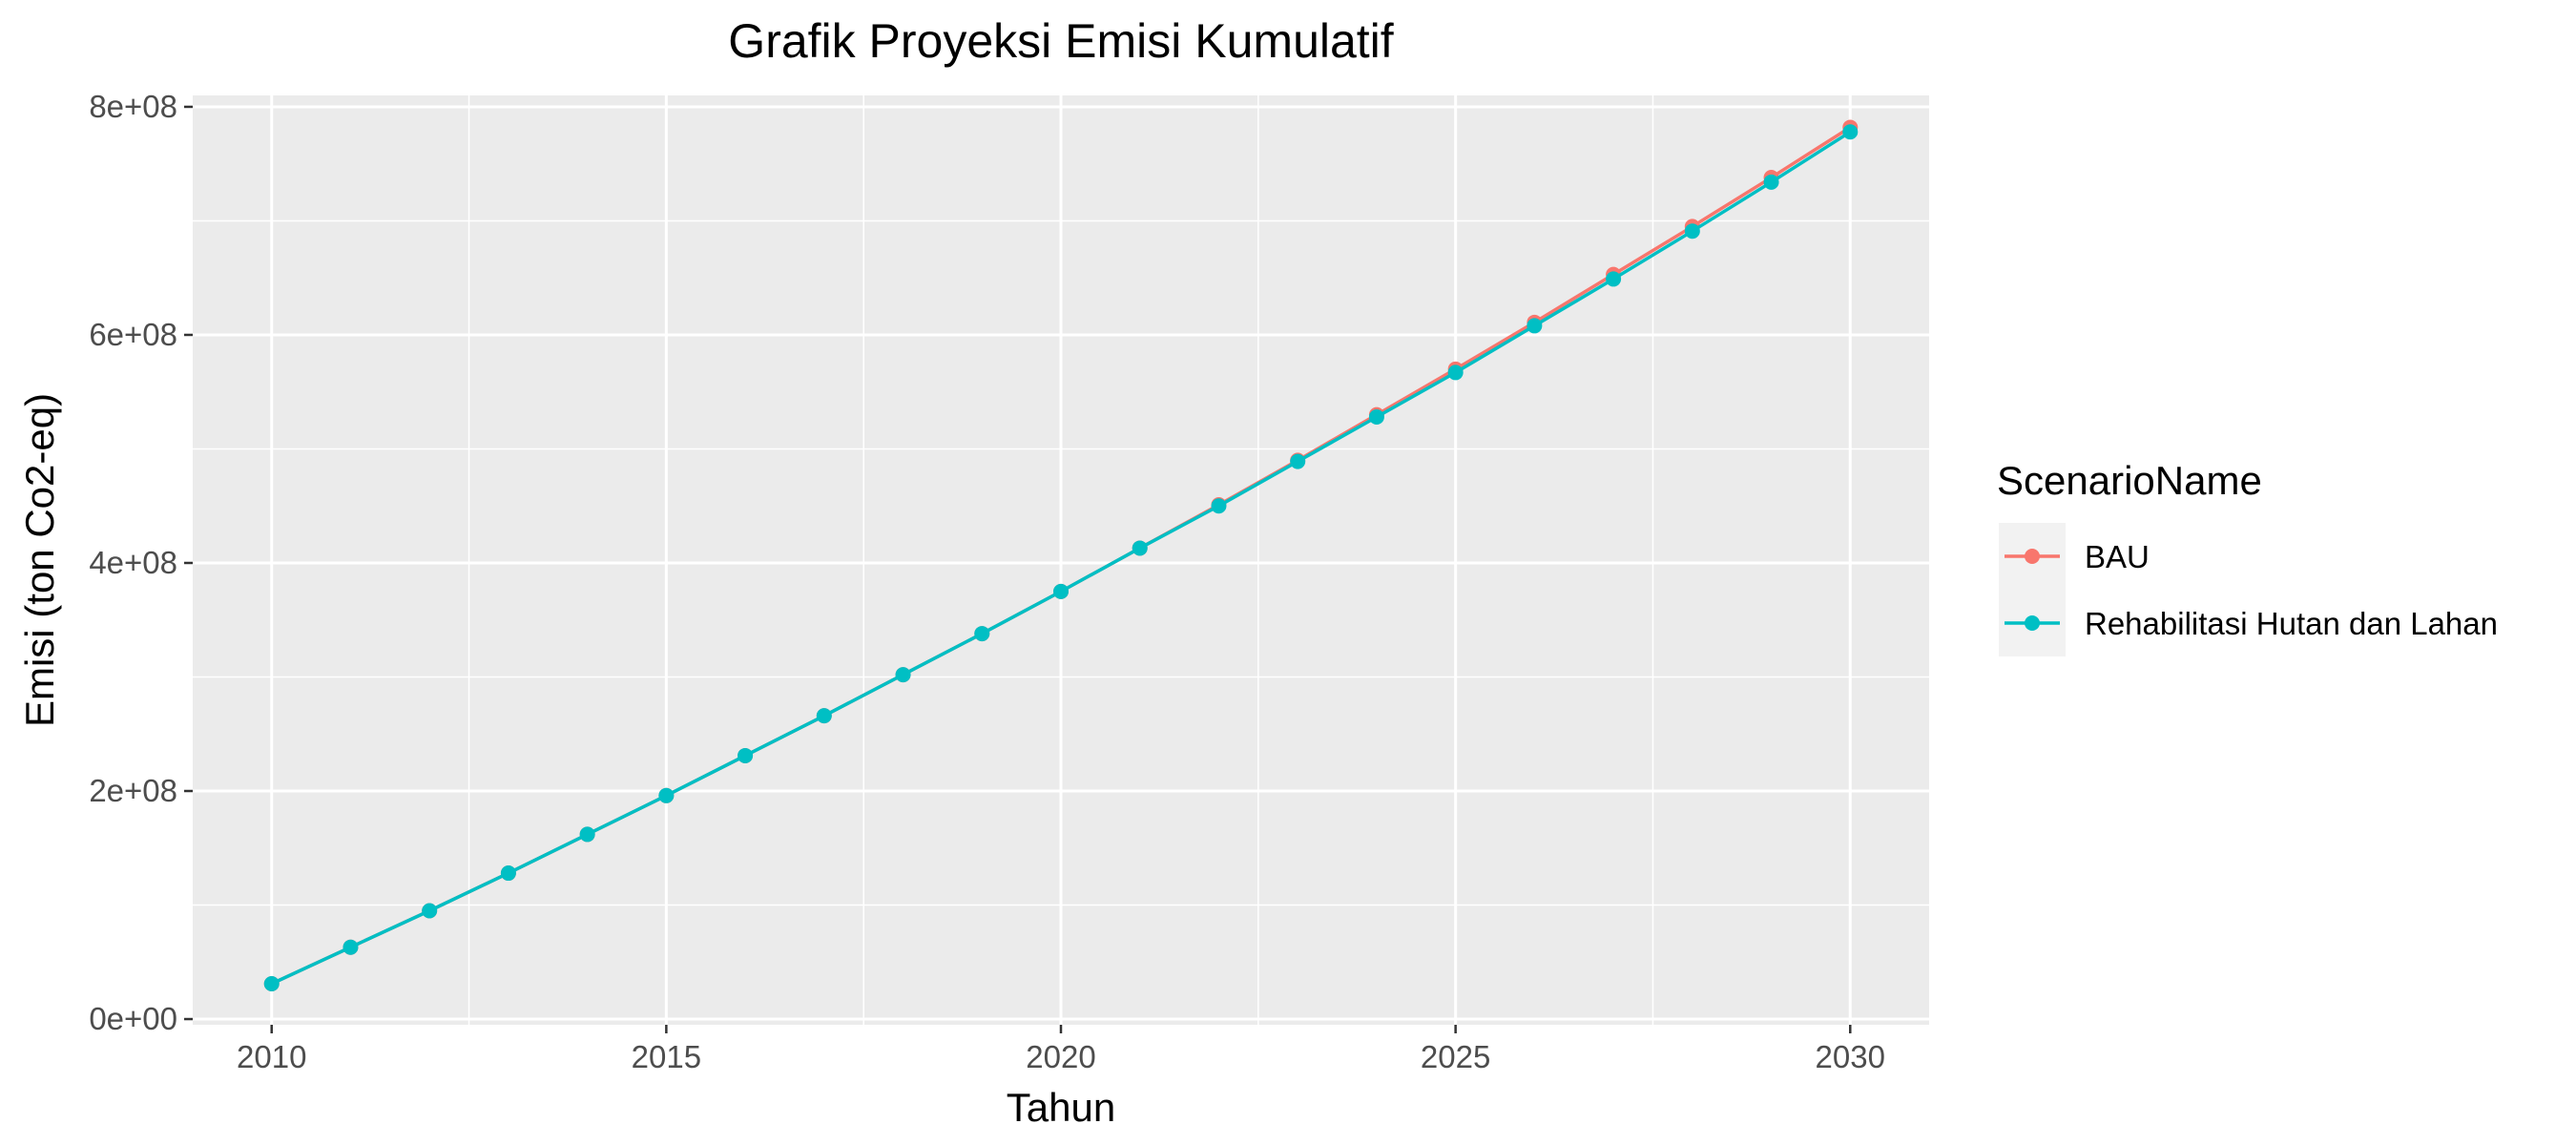 The width and height of the screenshot is (2576, 1145). I want to click on legend-label: Rehabilitasi Hutan dan Lahan, so click(2291, 624).